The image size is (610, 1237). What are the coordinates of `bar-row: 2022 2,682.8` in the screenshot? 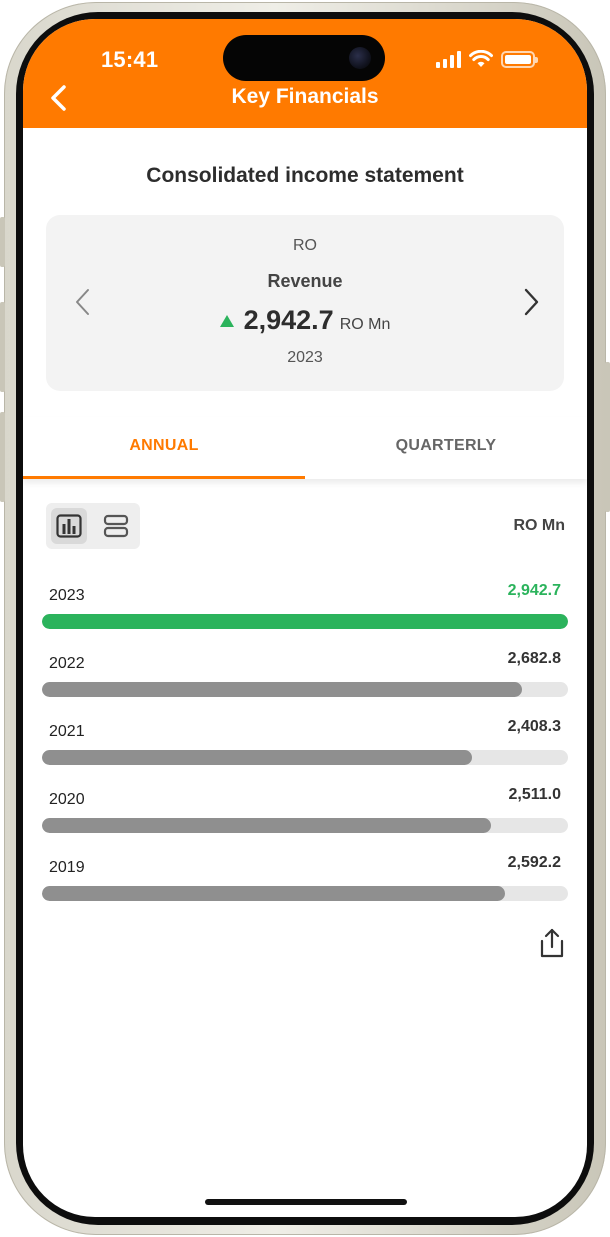 It's located at (305, 675).